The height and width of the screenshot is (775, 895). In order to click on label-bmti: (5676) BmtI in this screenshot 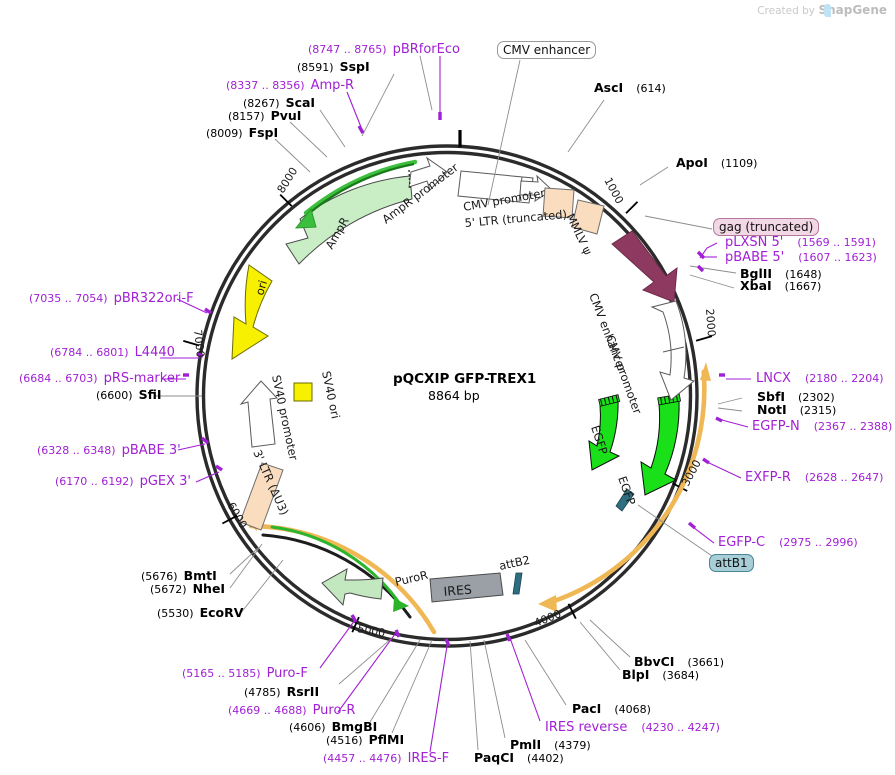, I will do `click(179, 575)`.